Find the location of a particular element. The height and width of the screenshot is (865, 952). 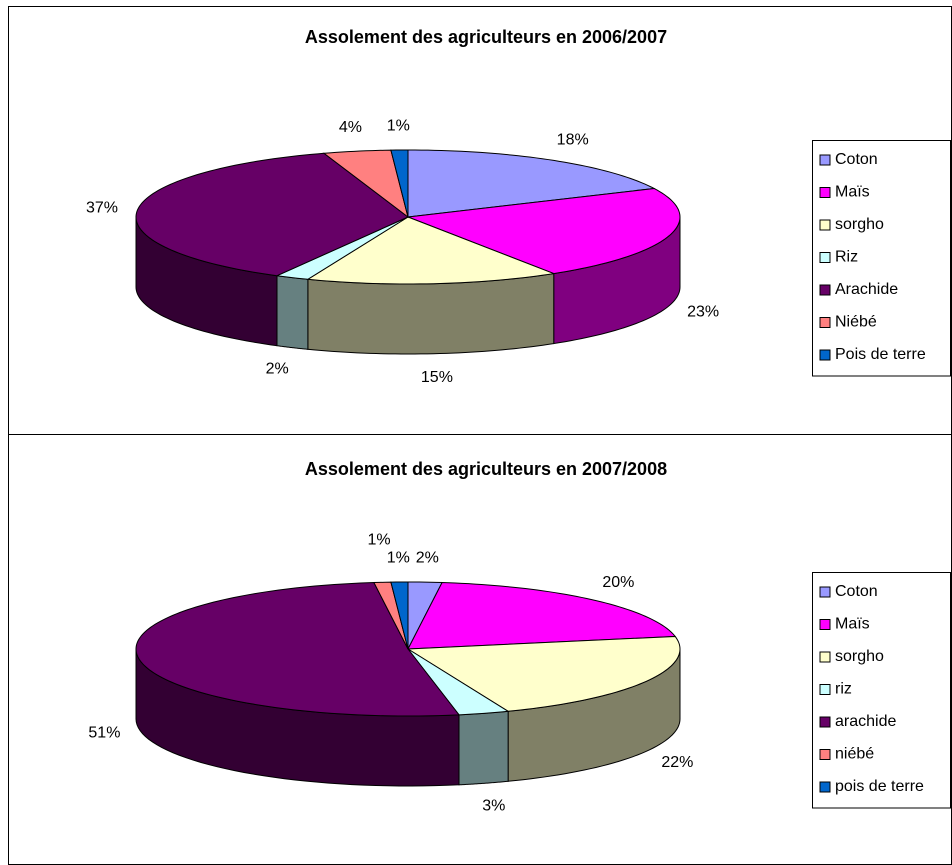

data-label: 51% is located at coordinates (104, 732).